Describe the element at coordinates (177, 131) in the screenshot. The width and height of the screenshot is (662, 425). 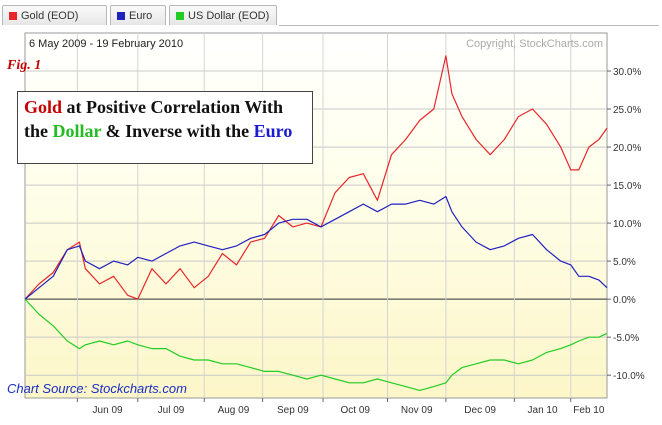
I see `annotation-text-3: & Inverse with the` at that location.